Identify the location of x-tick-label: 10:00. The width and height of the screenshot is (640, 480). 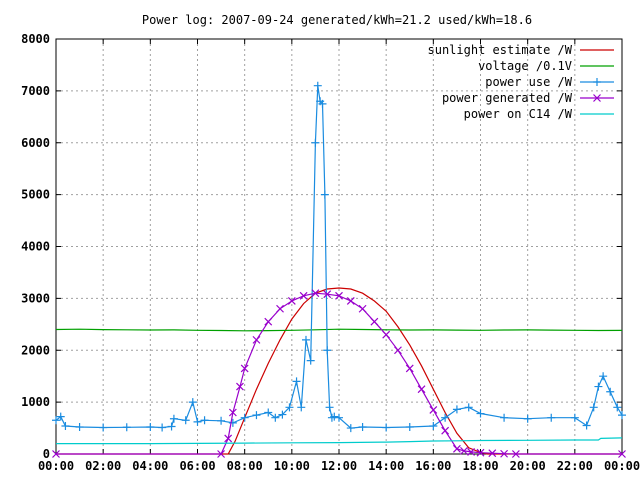
(292, 466).